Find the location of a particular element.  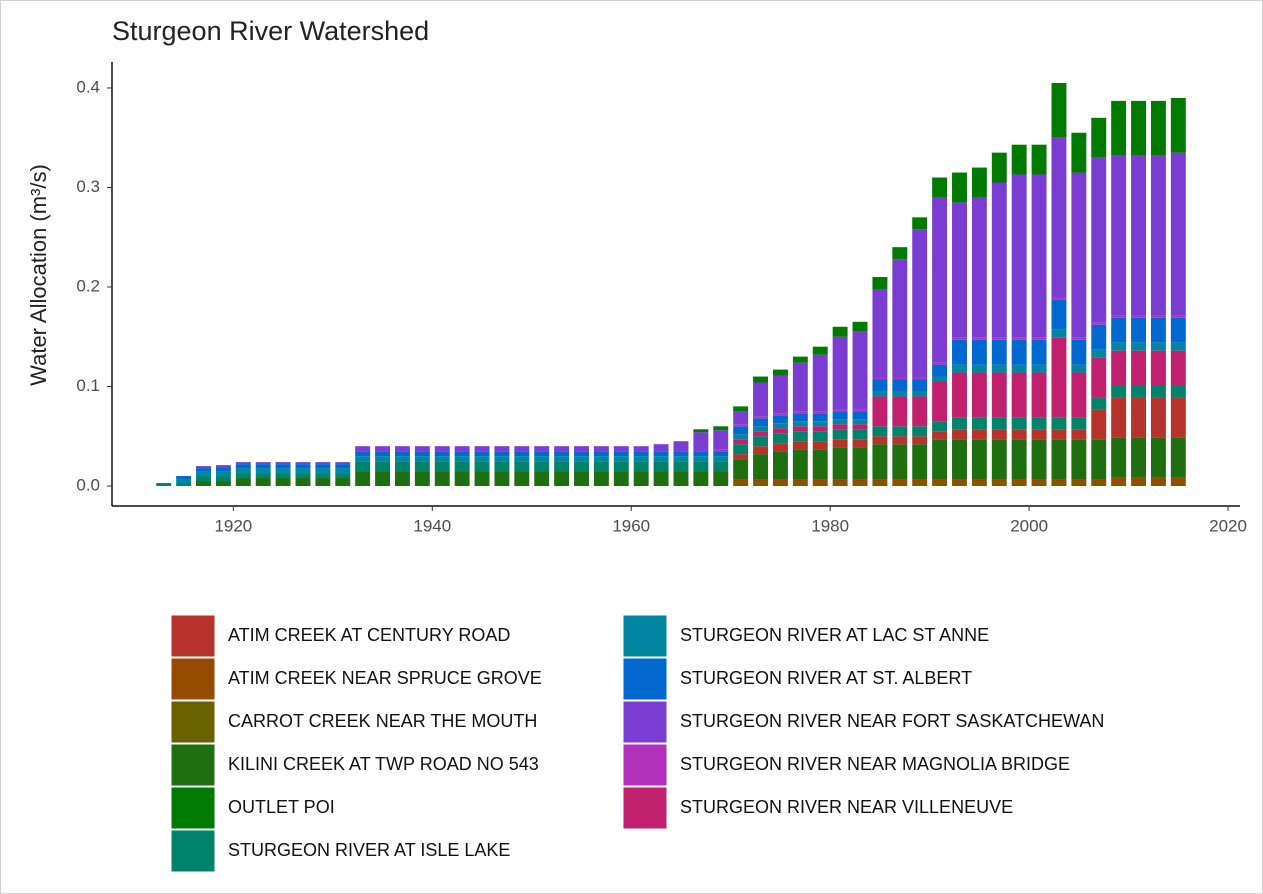

legend-key is located at coordinates (193, 722).